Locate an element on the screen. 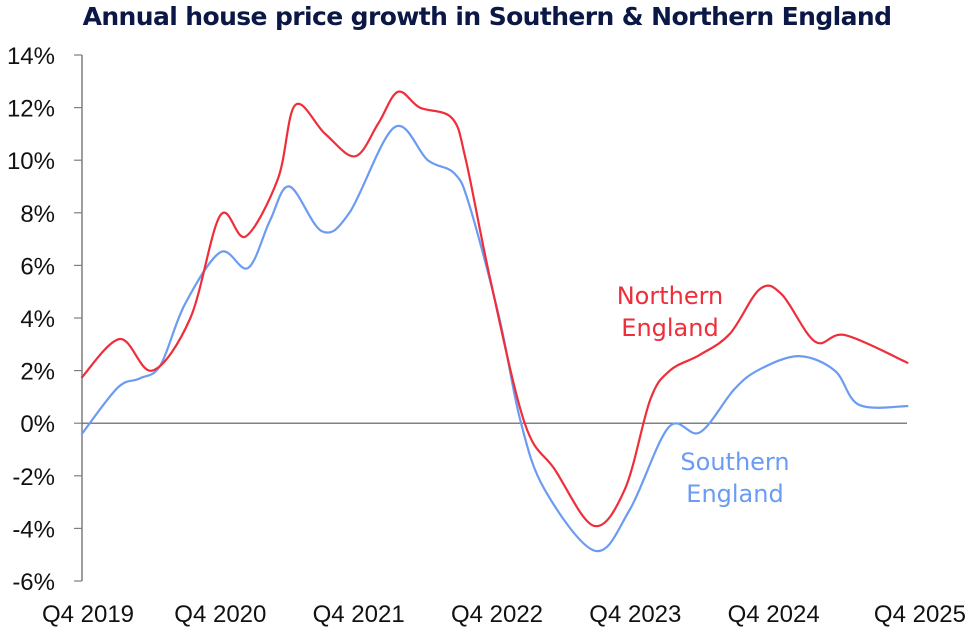 The image size is (974, 636). series-labels: Northern England Southern England is located at coordinates (703, 395).